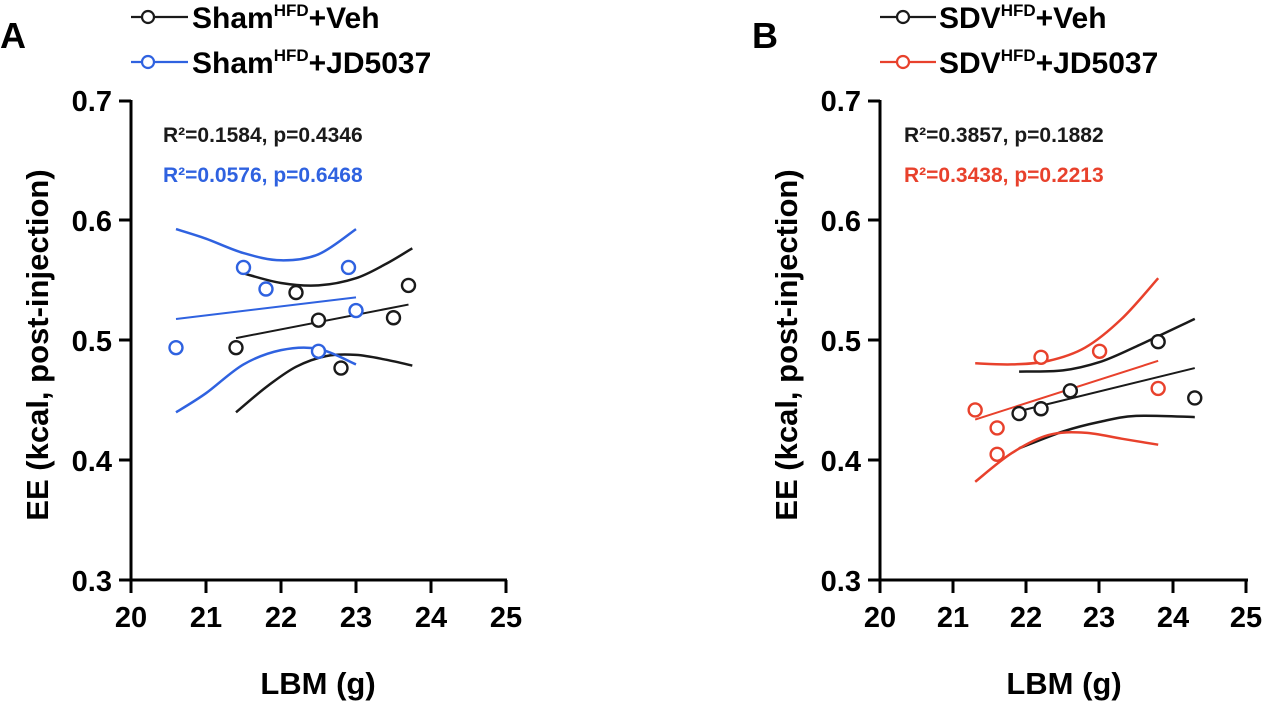 This screenshot has width=1280, height=707. I want to click on legend-label: ShamHFD+Veh, so click(286, 18).